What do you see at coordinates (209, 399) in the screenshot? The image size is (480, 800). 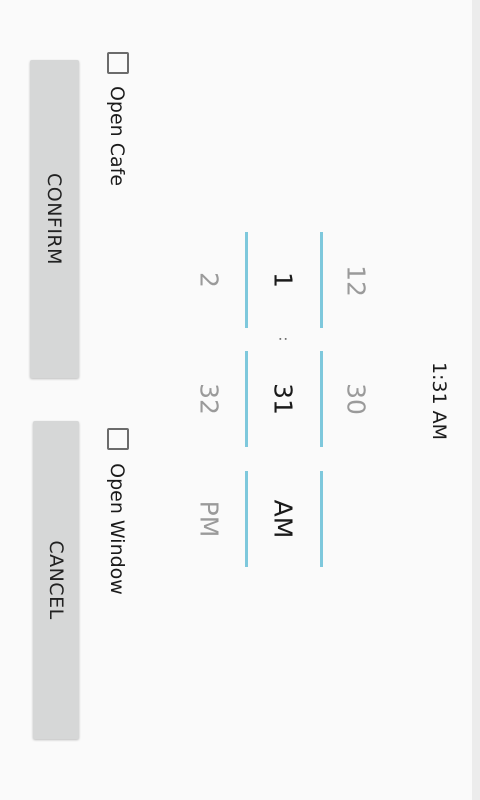 I see `minute-next: 32` at bounding box center [209, 399].